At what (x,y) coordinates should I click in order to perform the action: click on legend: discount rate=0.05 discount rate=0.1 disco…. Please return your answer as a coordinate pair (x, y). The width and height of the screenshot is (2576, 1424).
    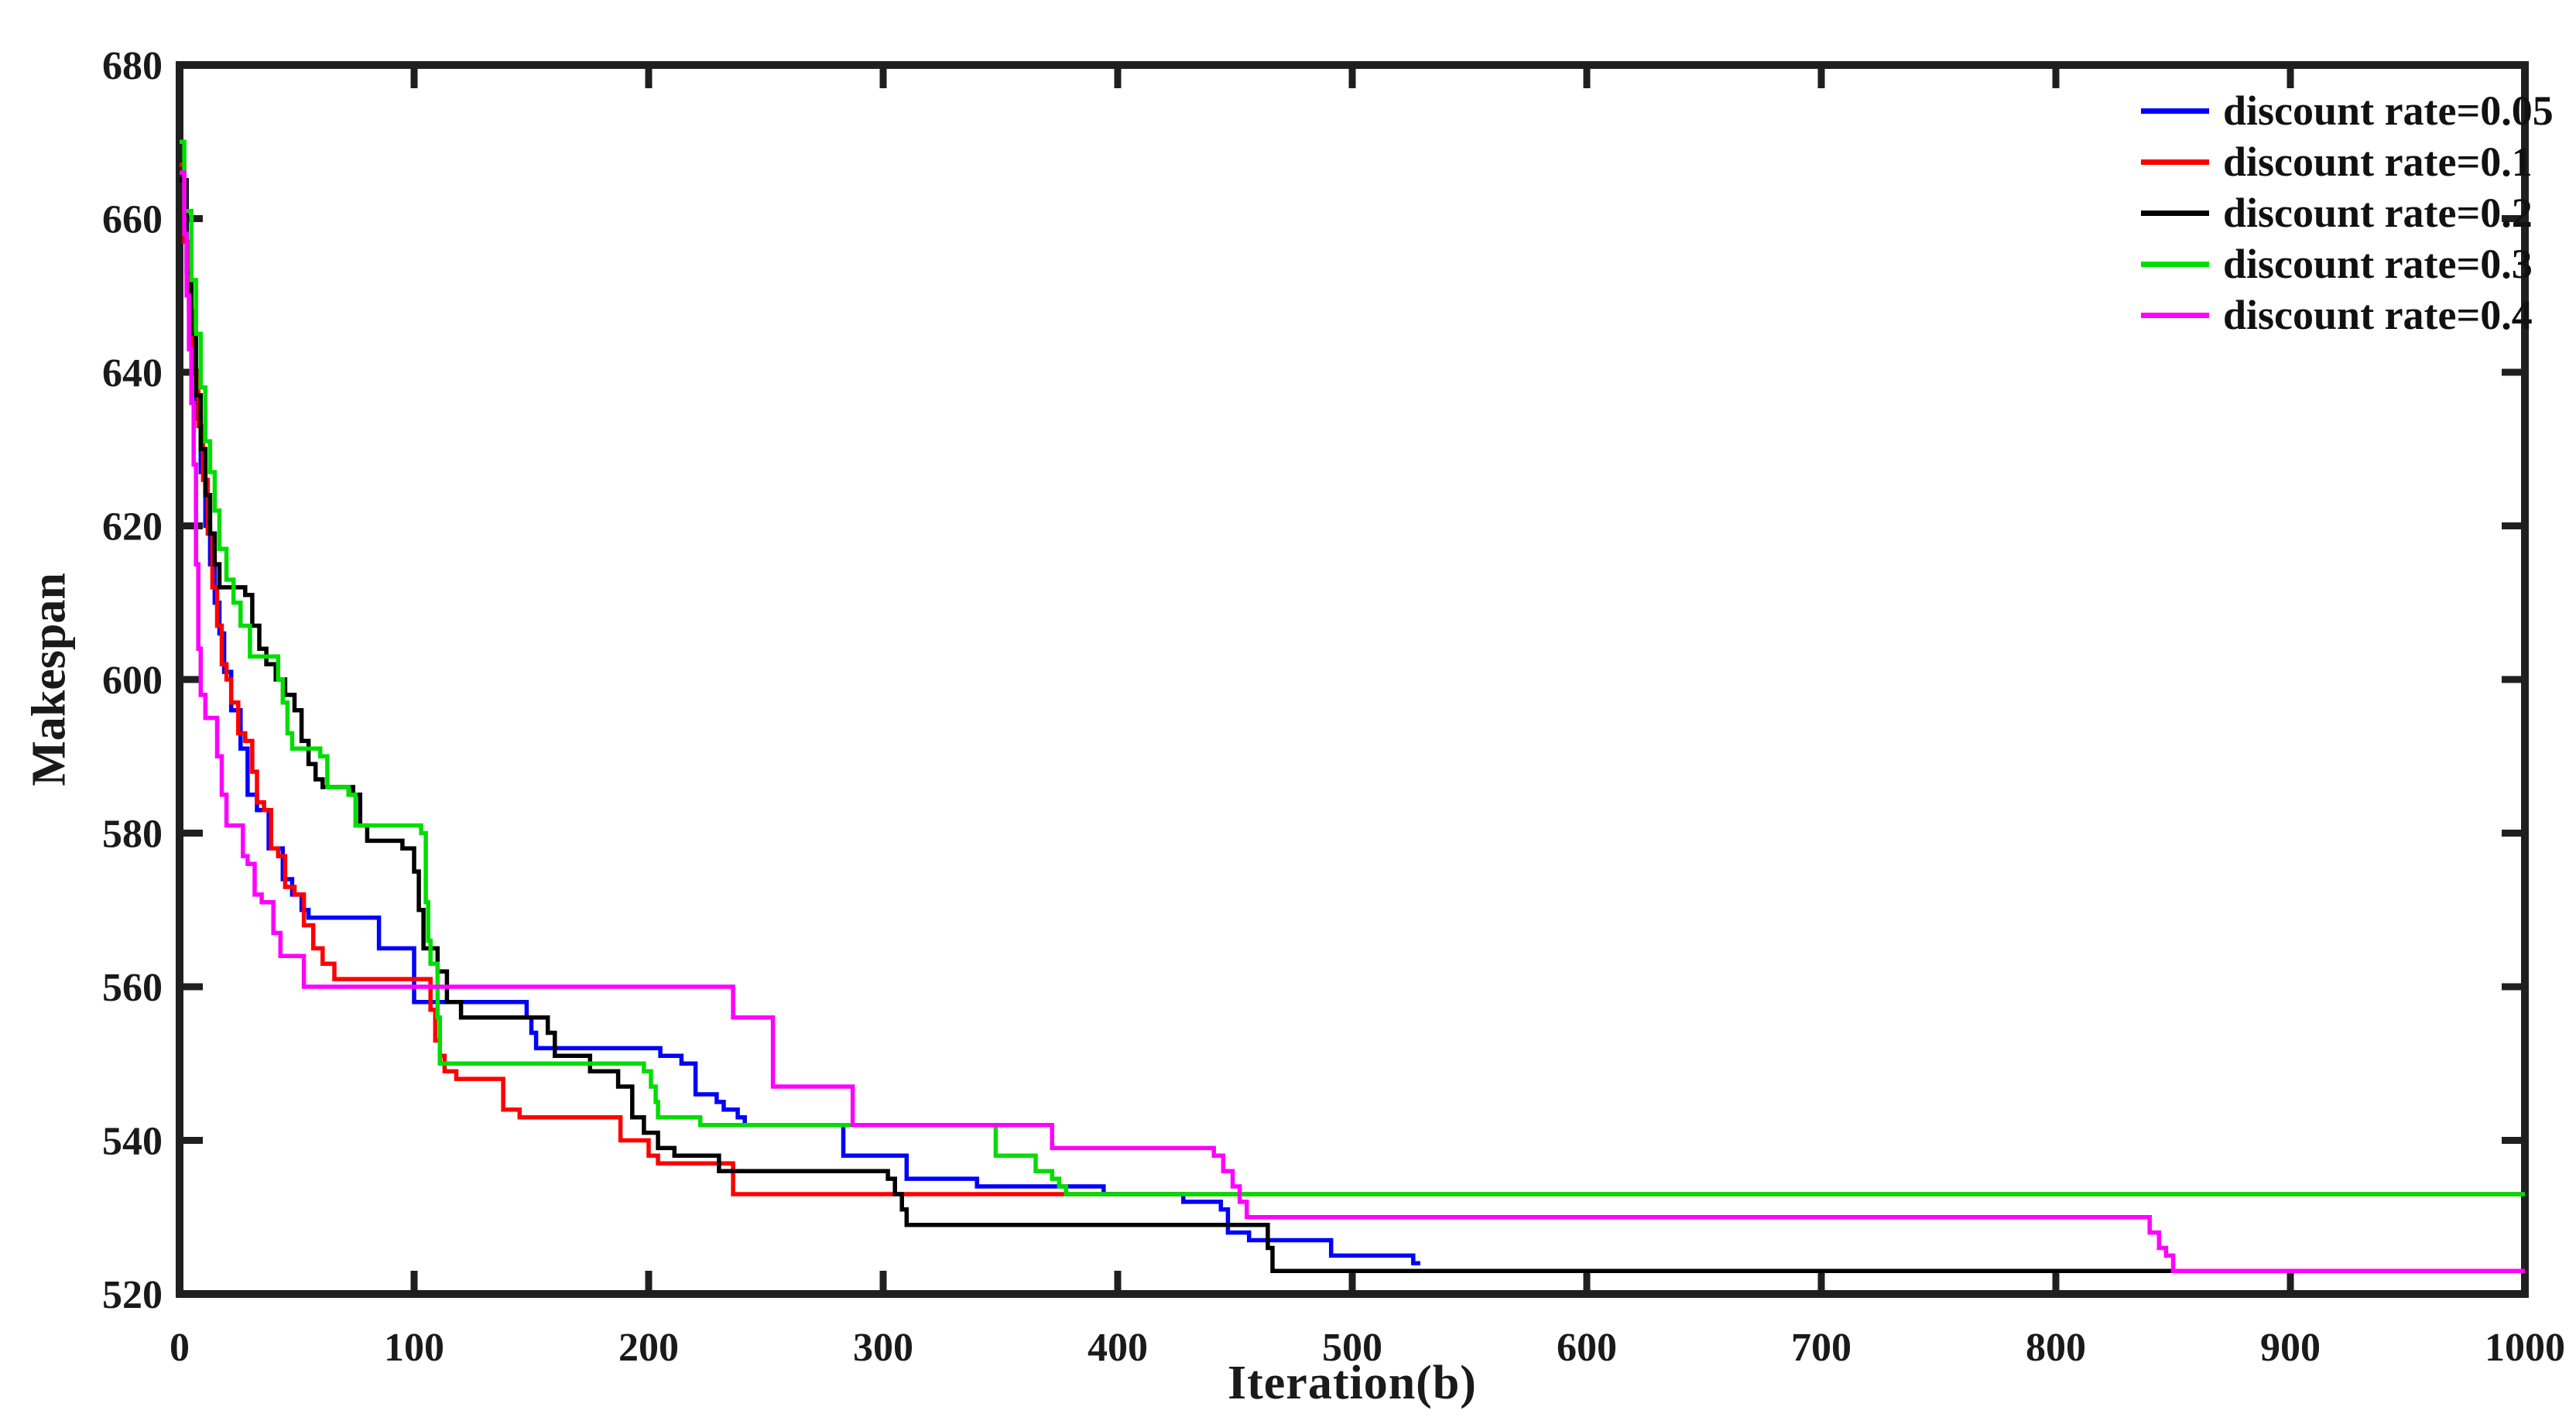
    Looking at the image, I should click on (2348, 213).